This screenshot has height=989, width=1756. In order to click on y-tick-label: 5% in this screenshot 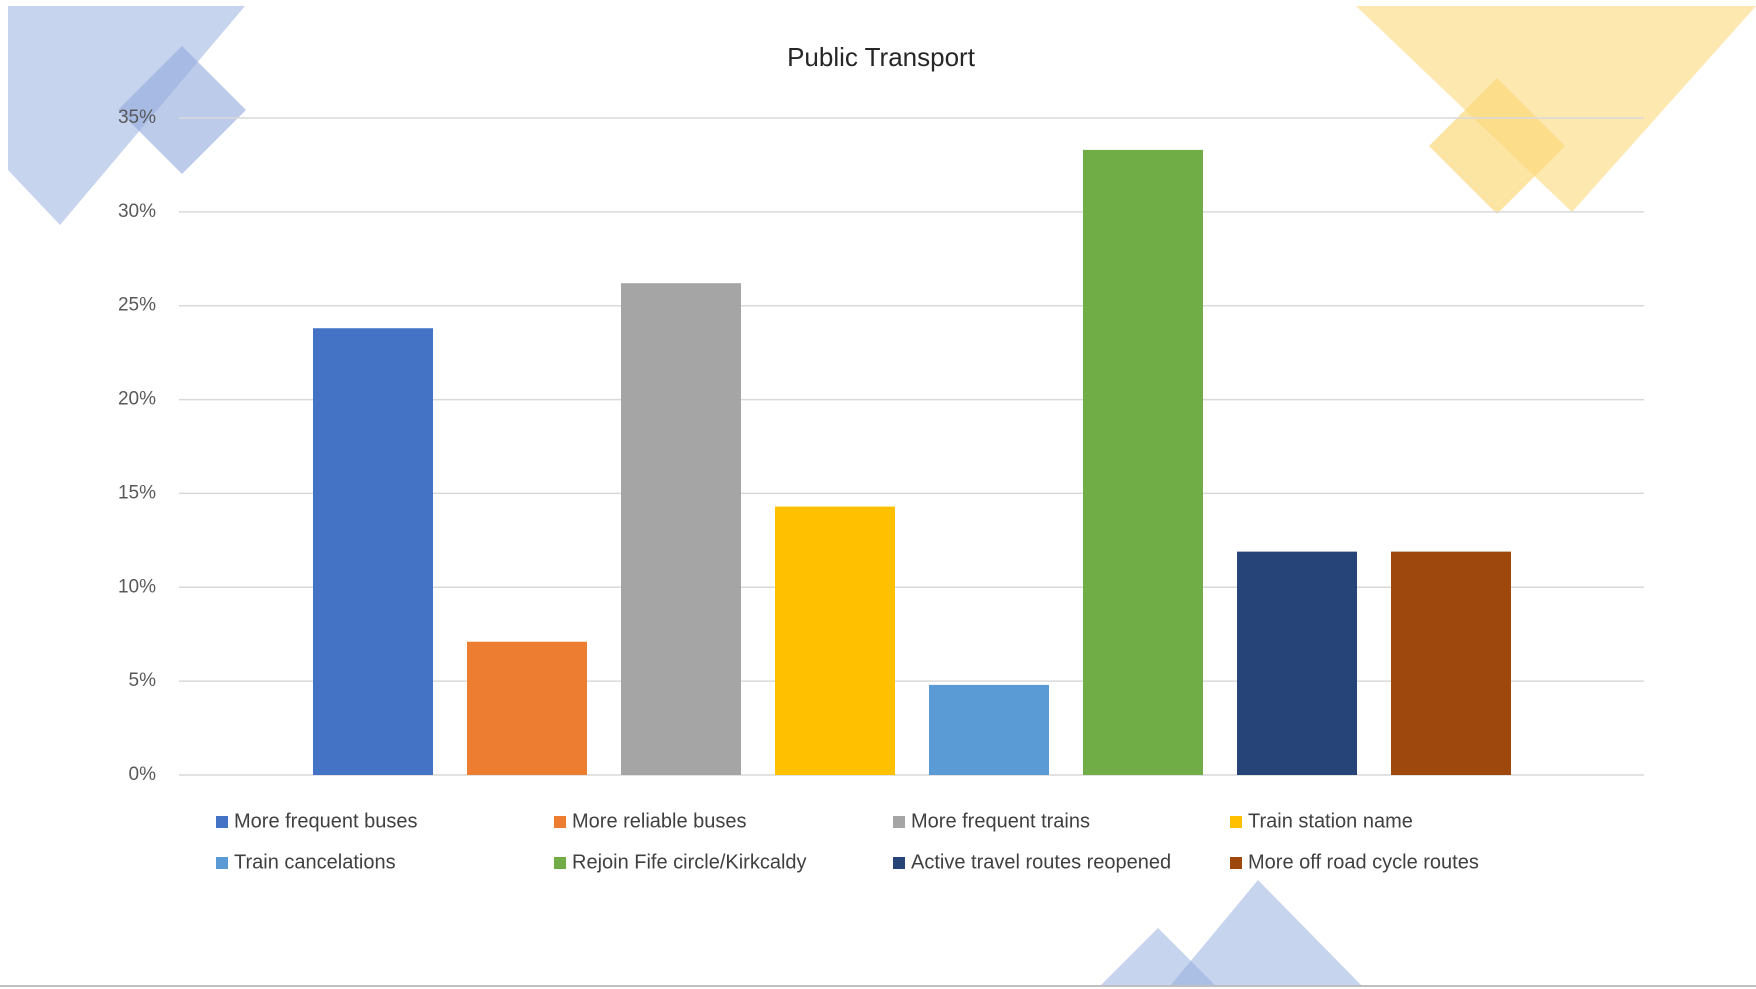, I will do `click(143, 680)`.